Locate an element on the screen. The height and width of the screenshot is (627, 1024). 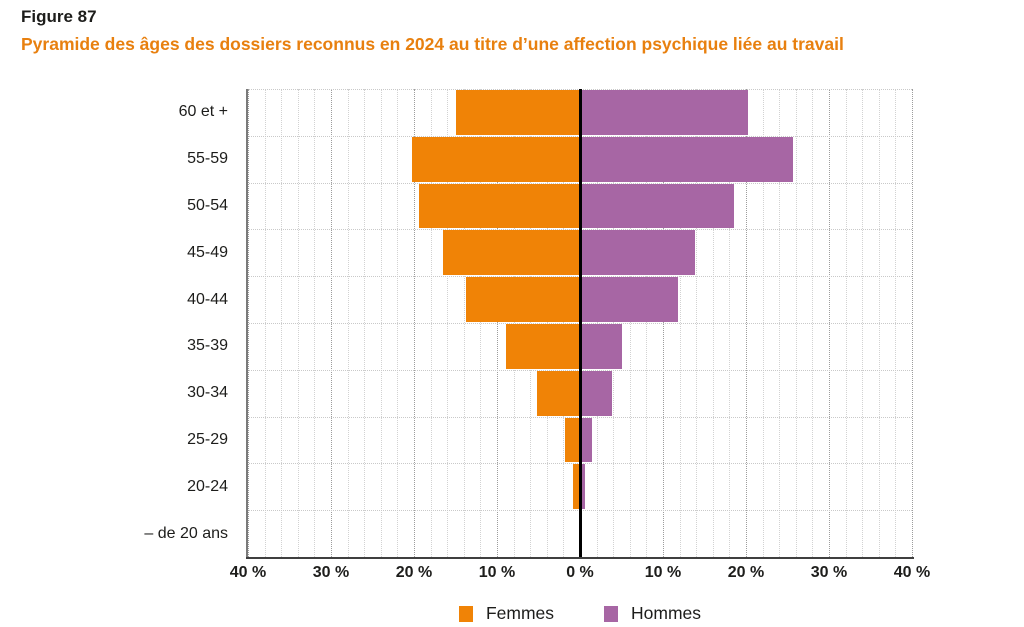
x-tick-label: 0 % is located at coordinates (580, 572).